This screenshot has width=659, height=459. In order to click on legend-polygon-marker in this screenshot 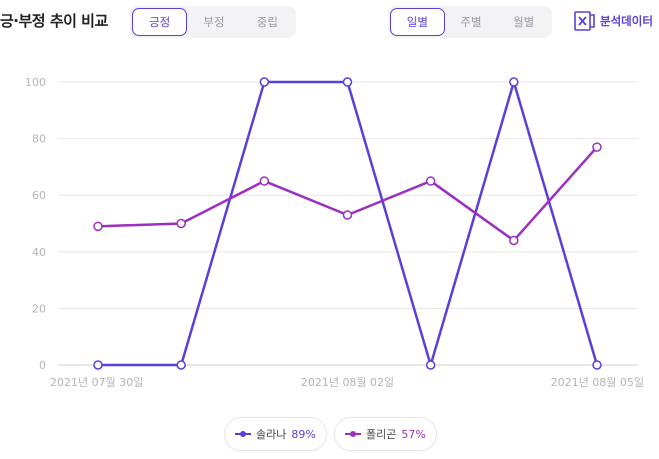, I will do `click(353, 434)`.